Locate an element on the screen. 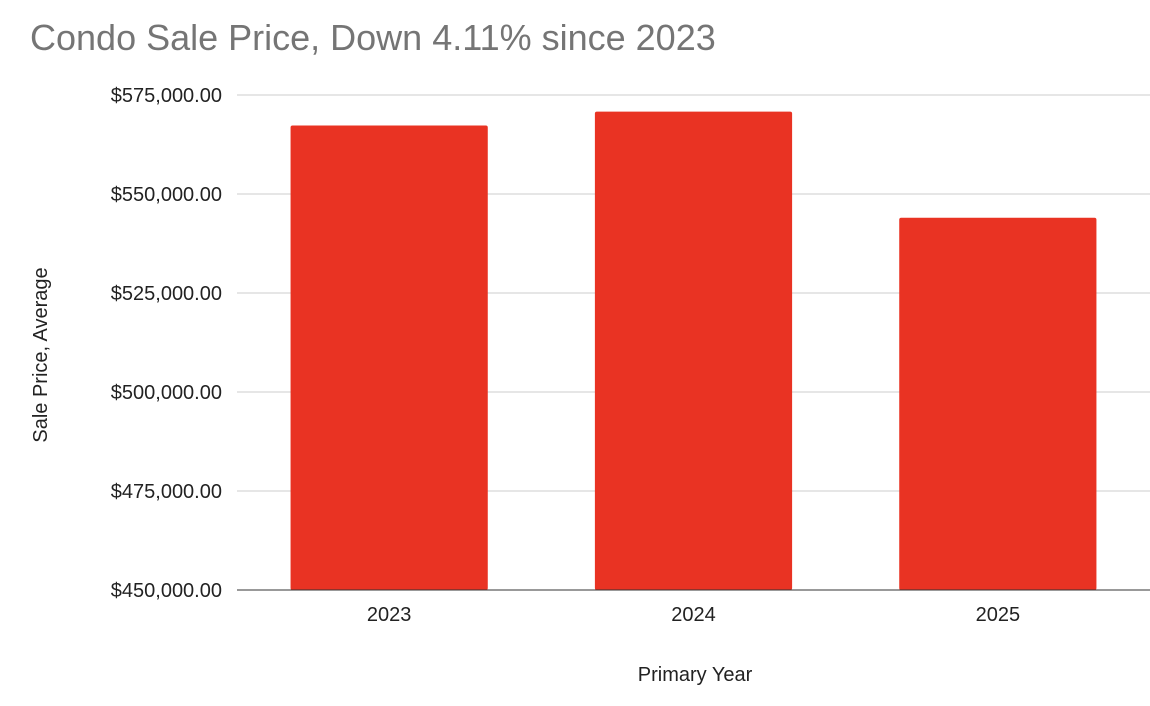 Image resolution: width=1150 pixels, height=706 pixels. bar-2025 is located at coordinates (998, 403).